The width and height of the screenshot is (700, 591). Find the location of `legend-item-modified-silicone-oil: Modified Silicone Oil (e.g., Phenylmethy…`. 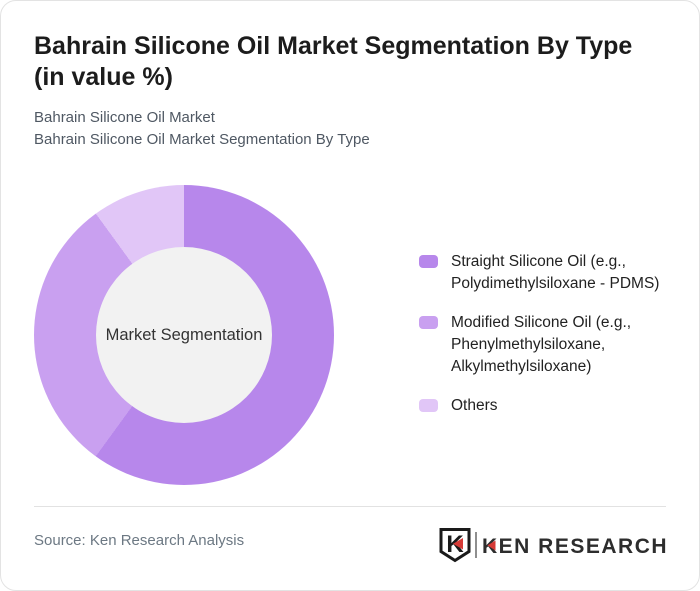

legend-item-modified-silicone-oil: Modified Silicone Oil (e.g., Phenylmethy… is located at coordinates (548, 345).